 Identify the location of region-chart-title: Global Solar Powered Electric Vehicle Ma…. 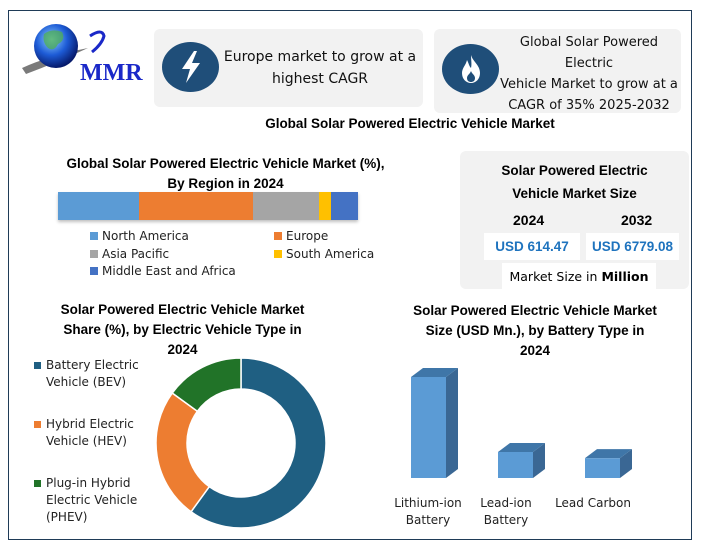
(225, 174).